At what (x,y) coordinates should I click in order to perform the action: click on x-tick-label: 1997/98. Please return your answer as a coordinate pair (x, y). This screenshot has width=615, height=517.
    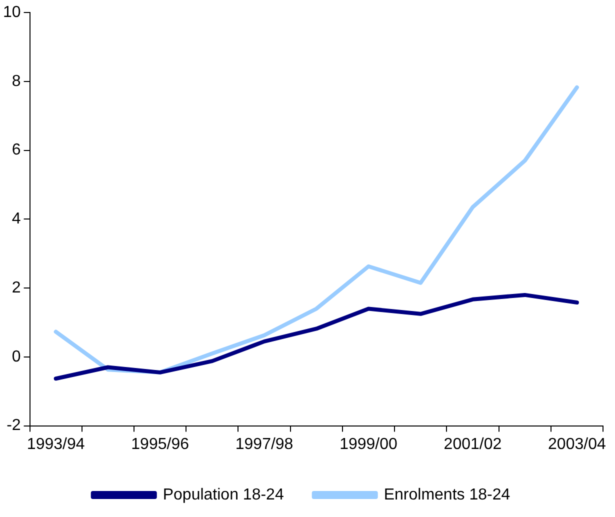
    Looking at the image, I should click on (264, 444).